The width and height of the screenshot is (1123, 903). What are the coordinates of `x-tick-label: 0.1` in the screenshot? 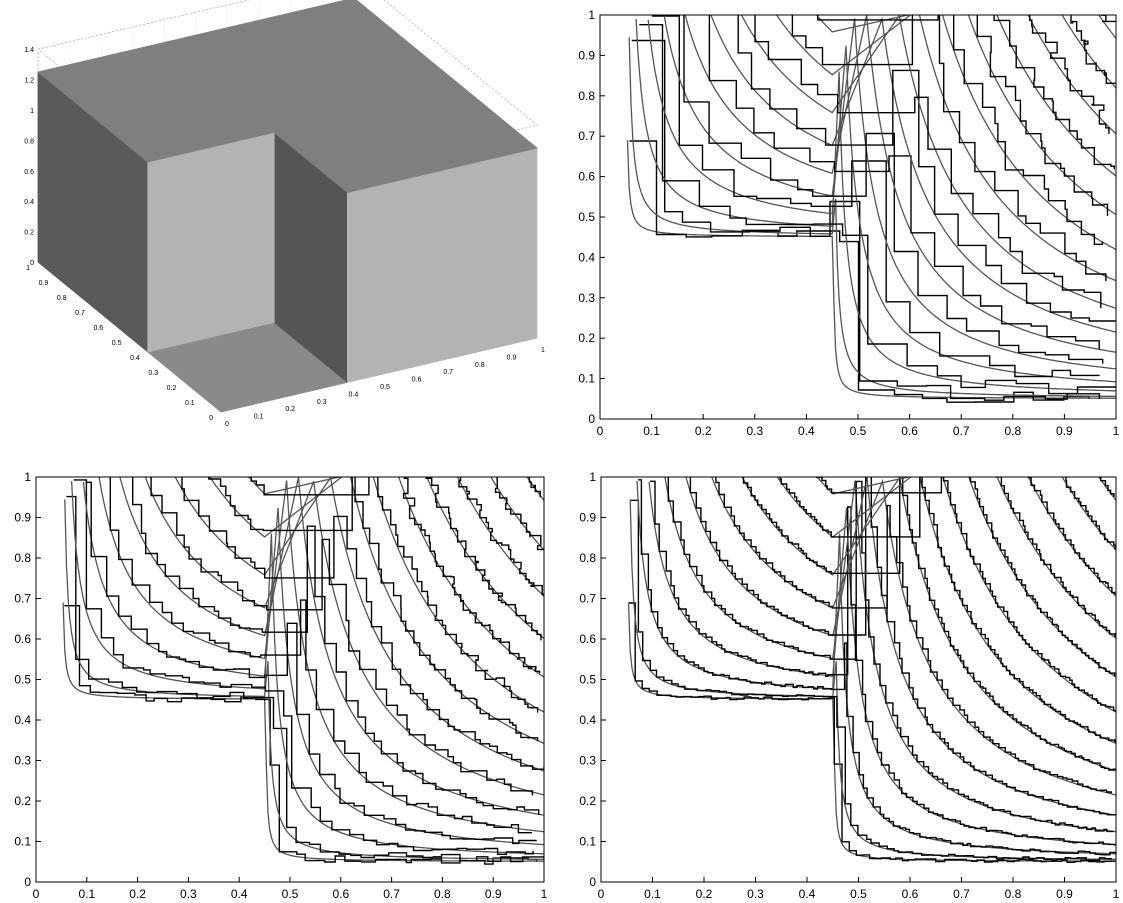 It's located at (651, 431).